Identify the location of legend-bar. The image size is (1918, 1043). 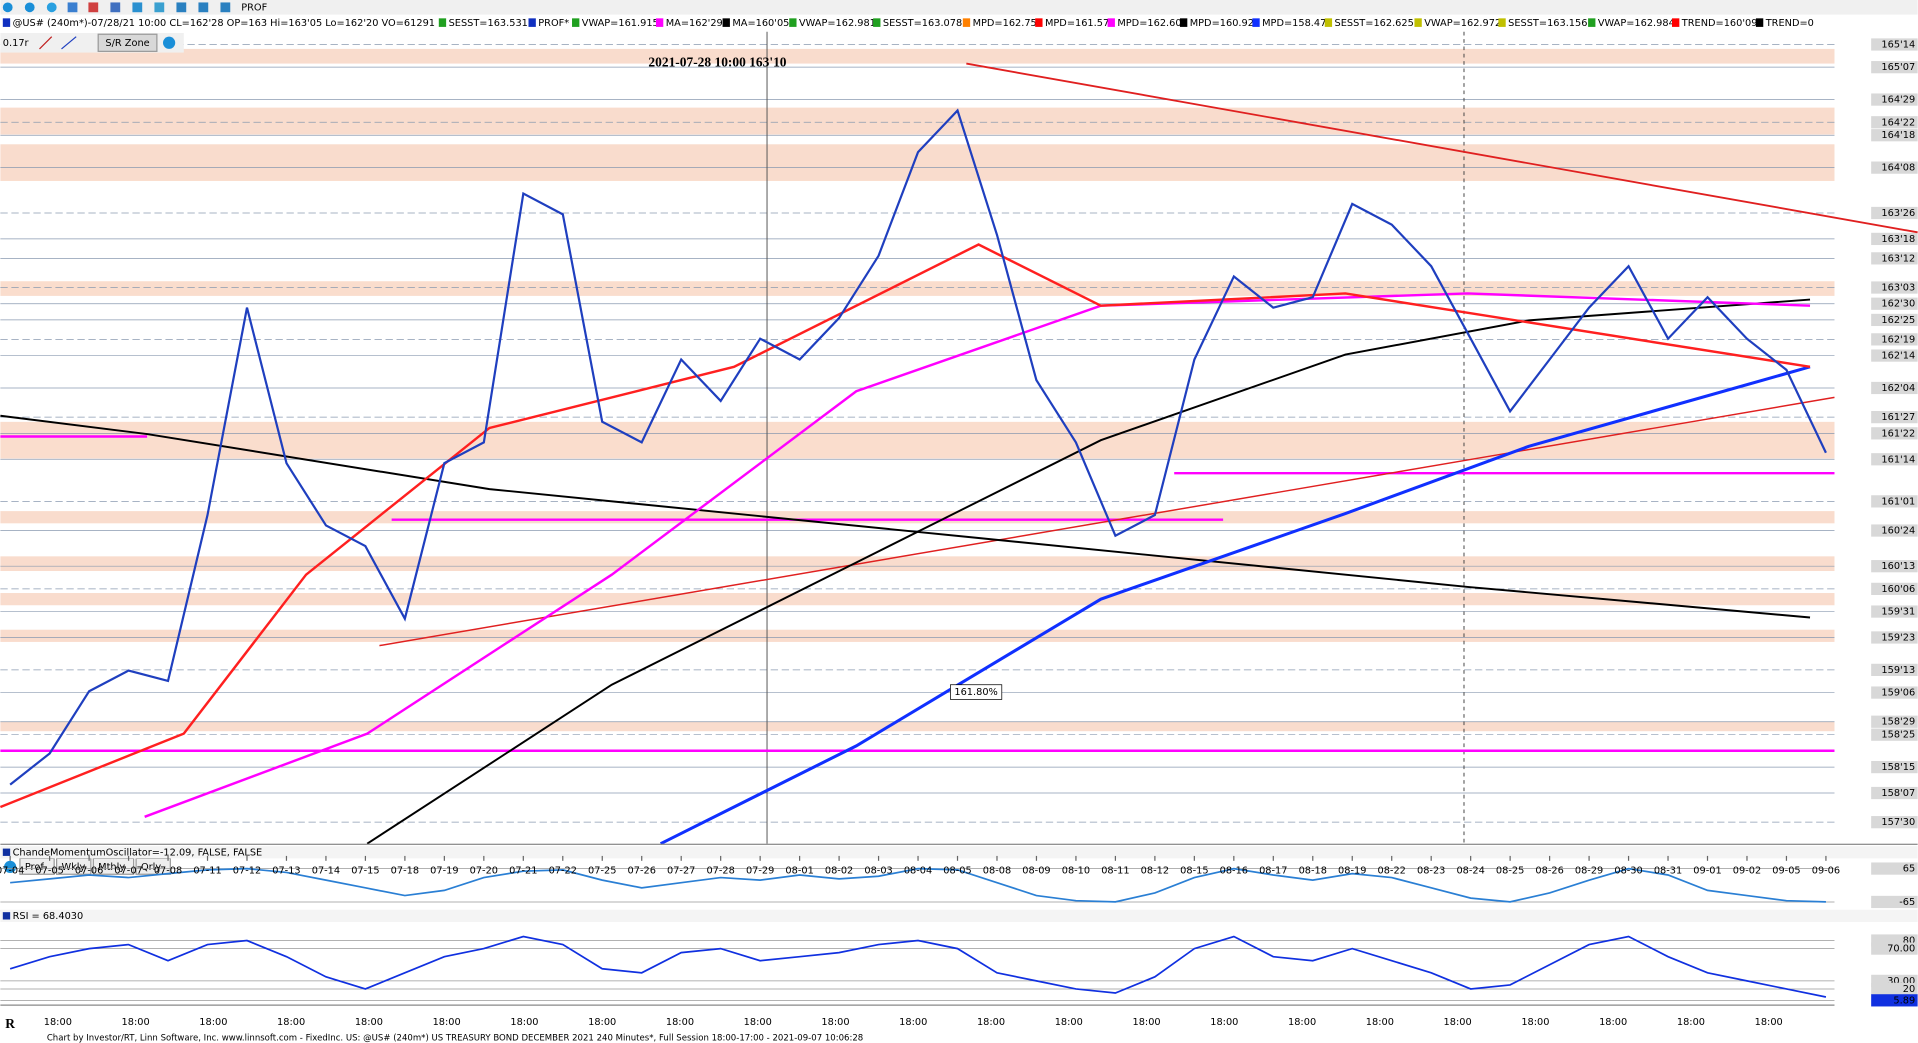
(959, 23).